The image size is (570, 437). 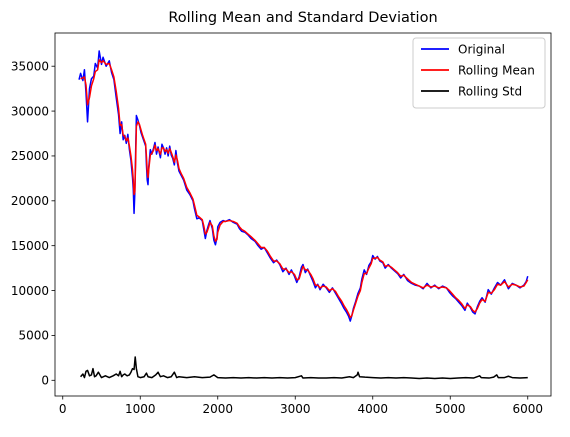 I want to click on y-tick-label: 0, so click(x=45, y=381).